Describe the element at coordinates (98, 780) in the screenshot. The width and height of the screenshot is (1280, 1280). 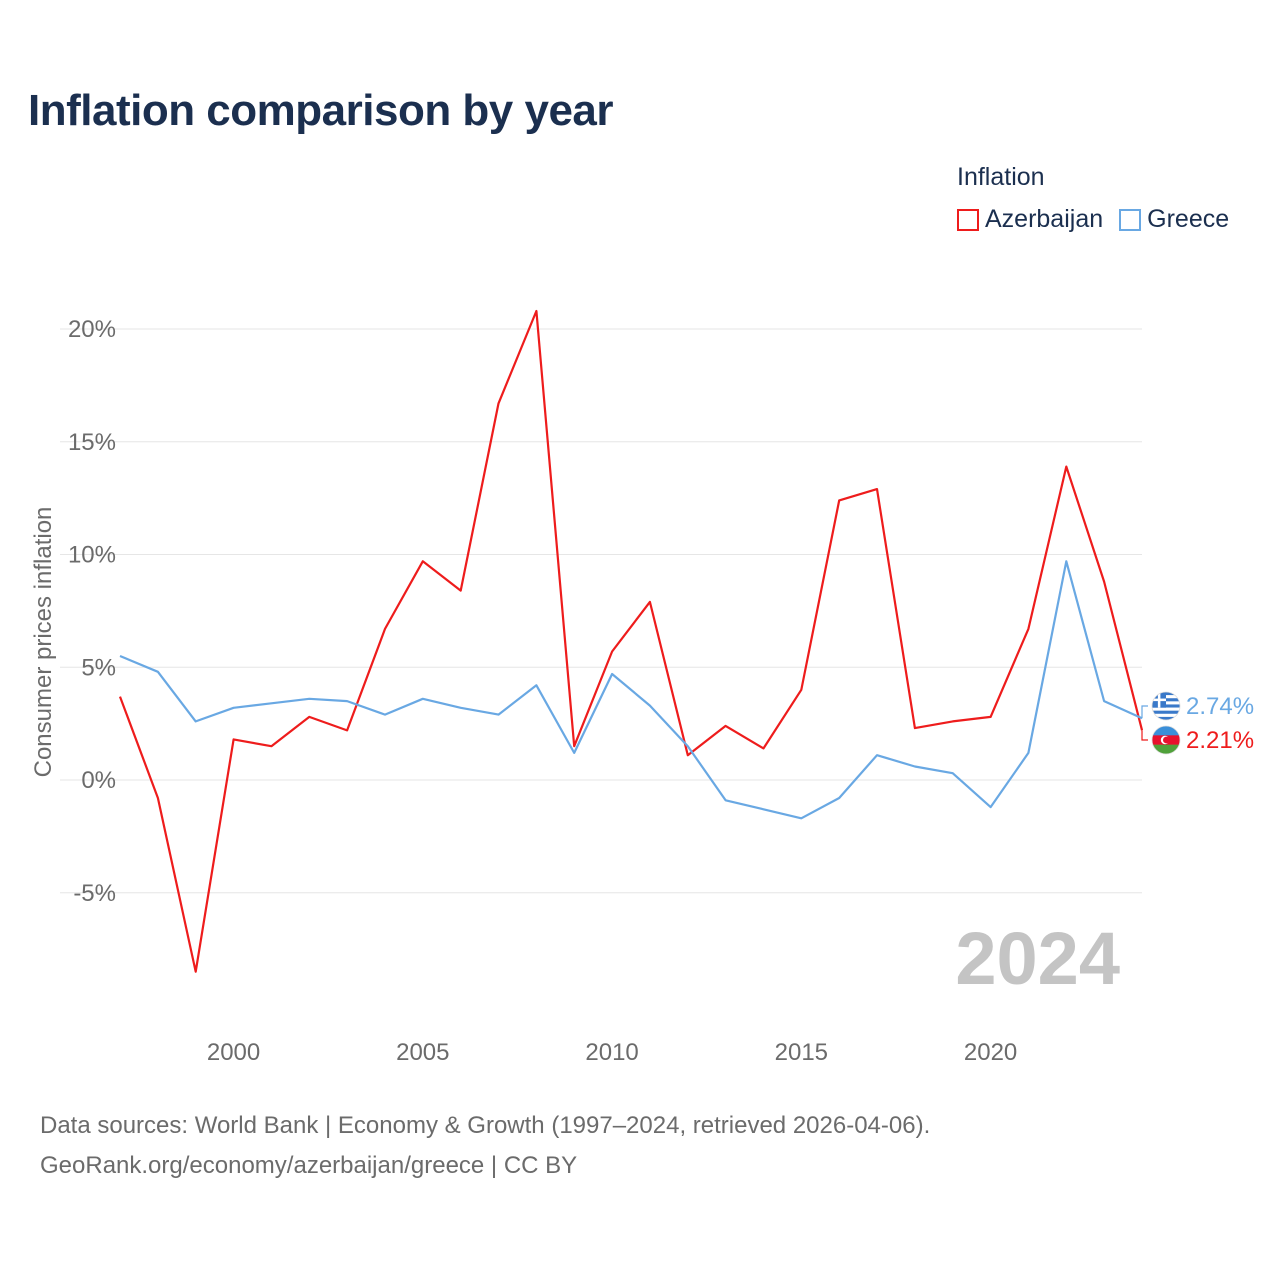
I see `y-tick-label: 0%` at that location.